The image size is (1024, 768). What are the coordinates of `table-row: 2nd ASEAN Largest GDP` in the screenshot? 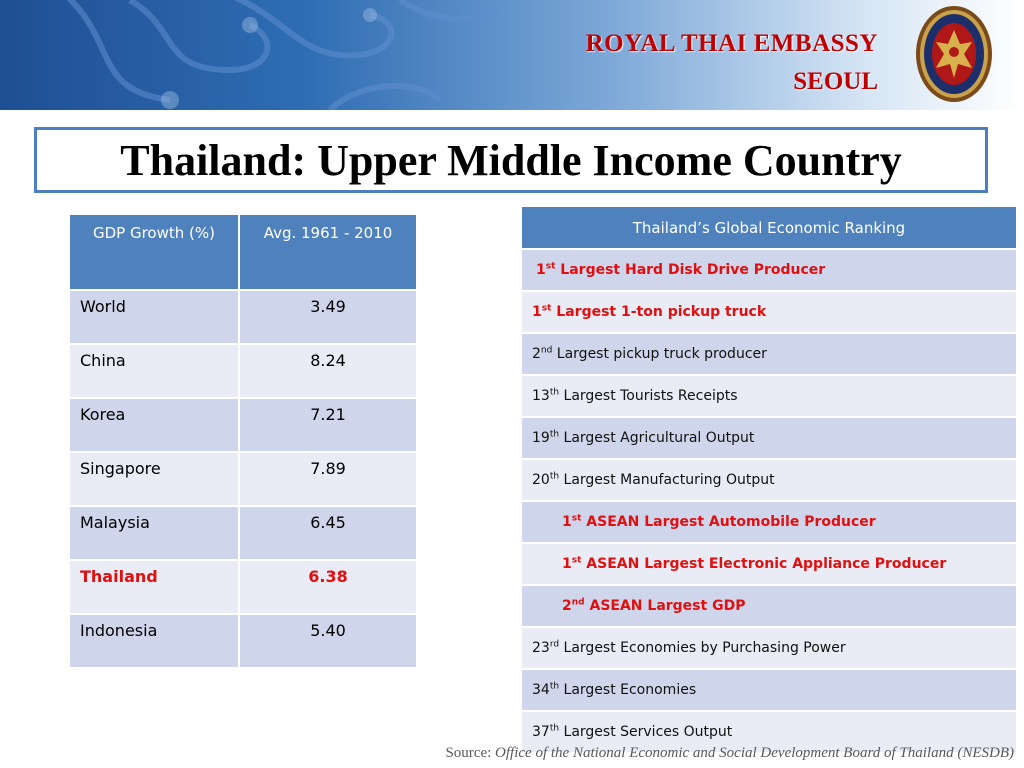 It's located at (769, 606).